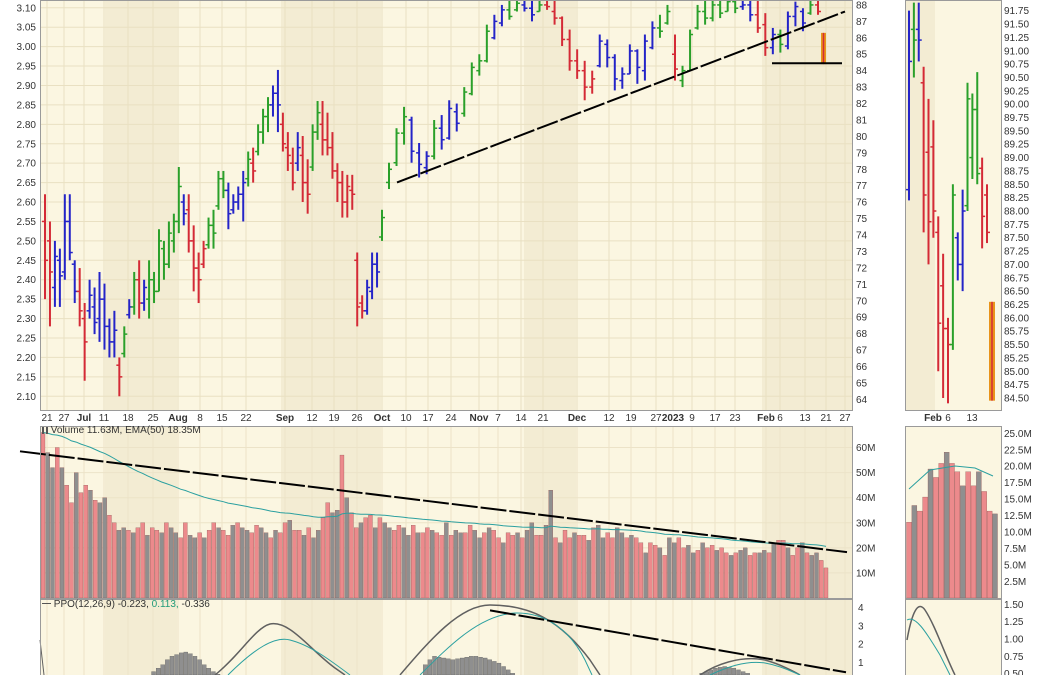 The image size is (1050, 680). Describe the element at coordinates (382, 418) in the screenshot. I see `x-tick-label: Oct` at that location.